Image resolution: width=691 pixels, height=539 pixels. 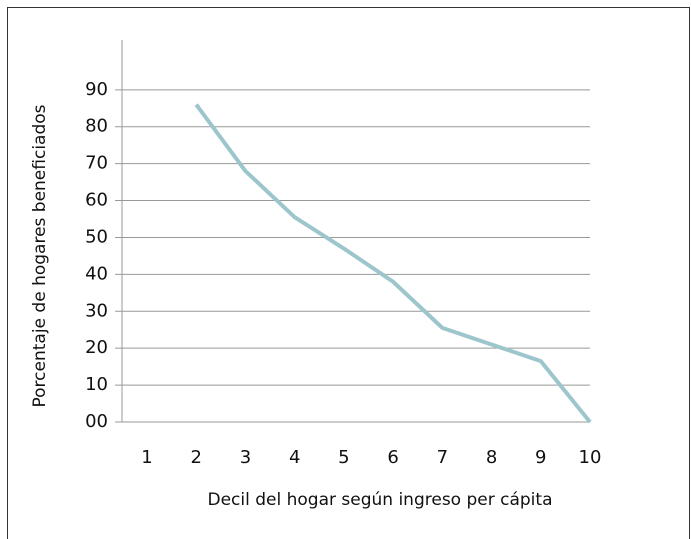 What do you see at coordinates (380, 500) in the screenshot?
I see `x-axis-label: Decil del hogar según ingreso per cápita` at bounding box center [380, 500].